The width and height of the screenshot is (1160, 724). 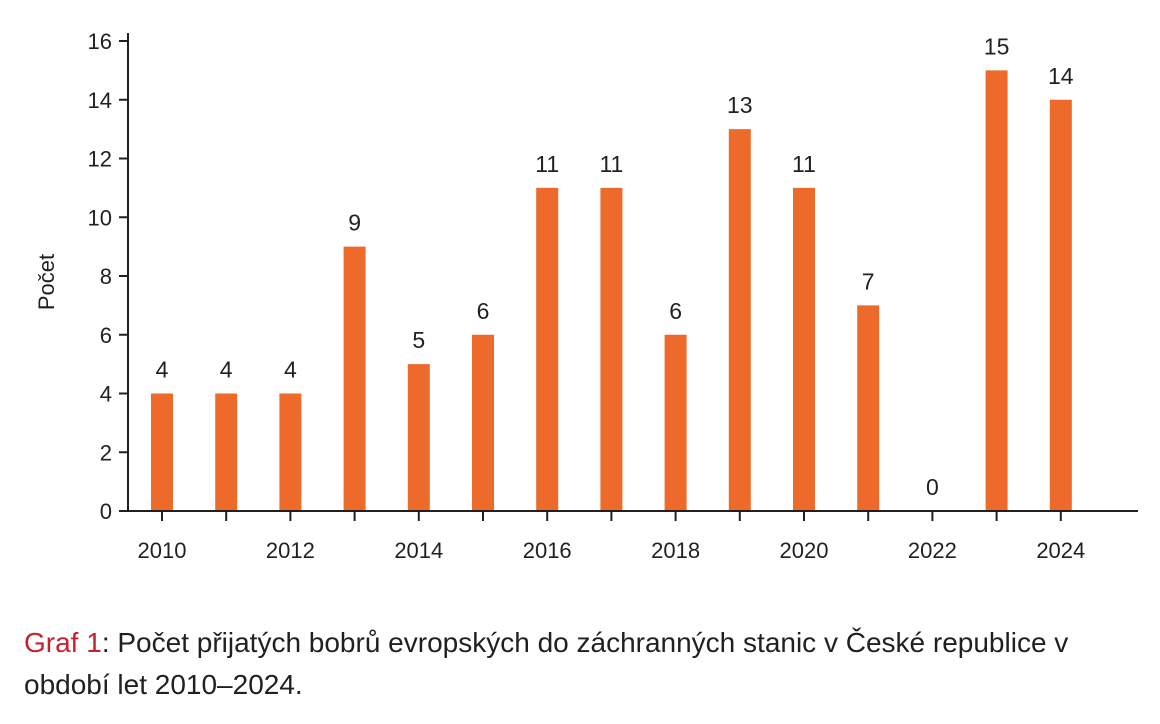 I want to click on bar-2013, so click(x=354, y=378).